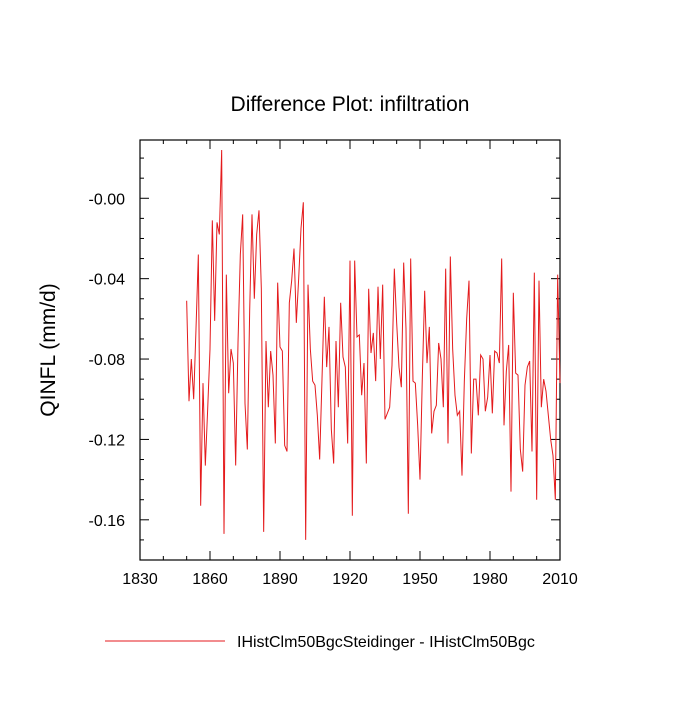 This screenshot has height=705, width=700. Describe the element at coordinates (560, 579) in the screenshot. I see `x-tick-label: 2010` at that location.